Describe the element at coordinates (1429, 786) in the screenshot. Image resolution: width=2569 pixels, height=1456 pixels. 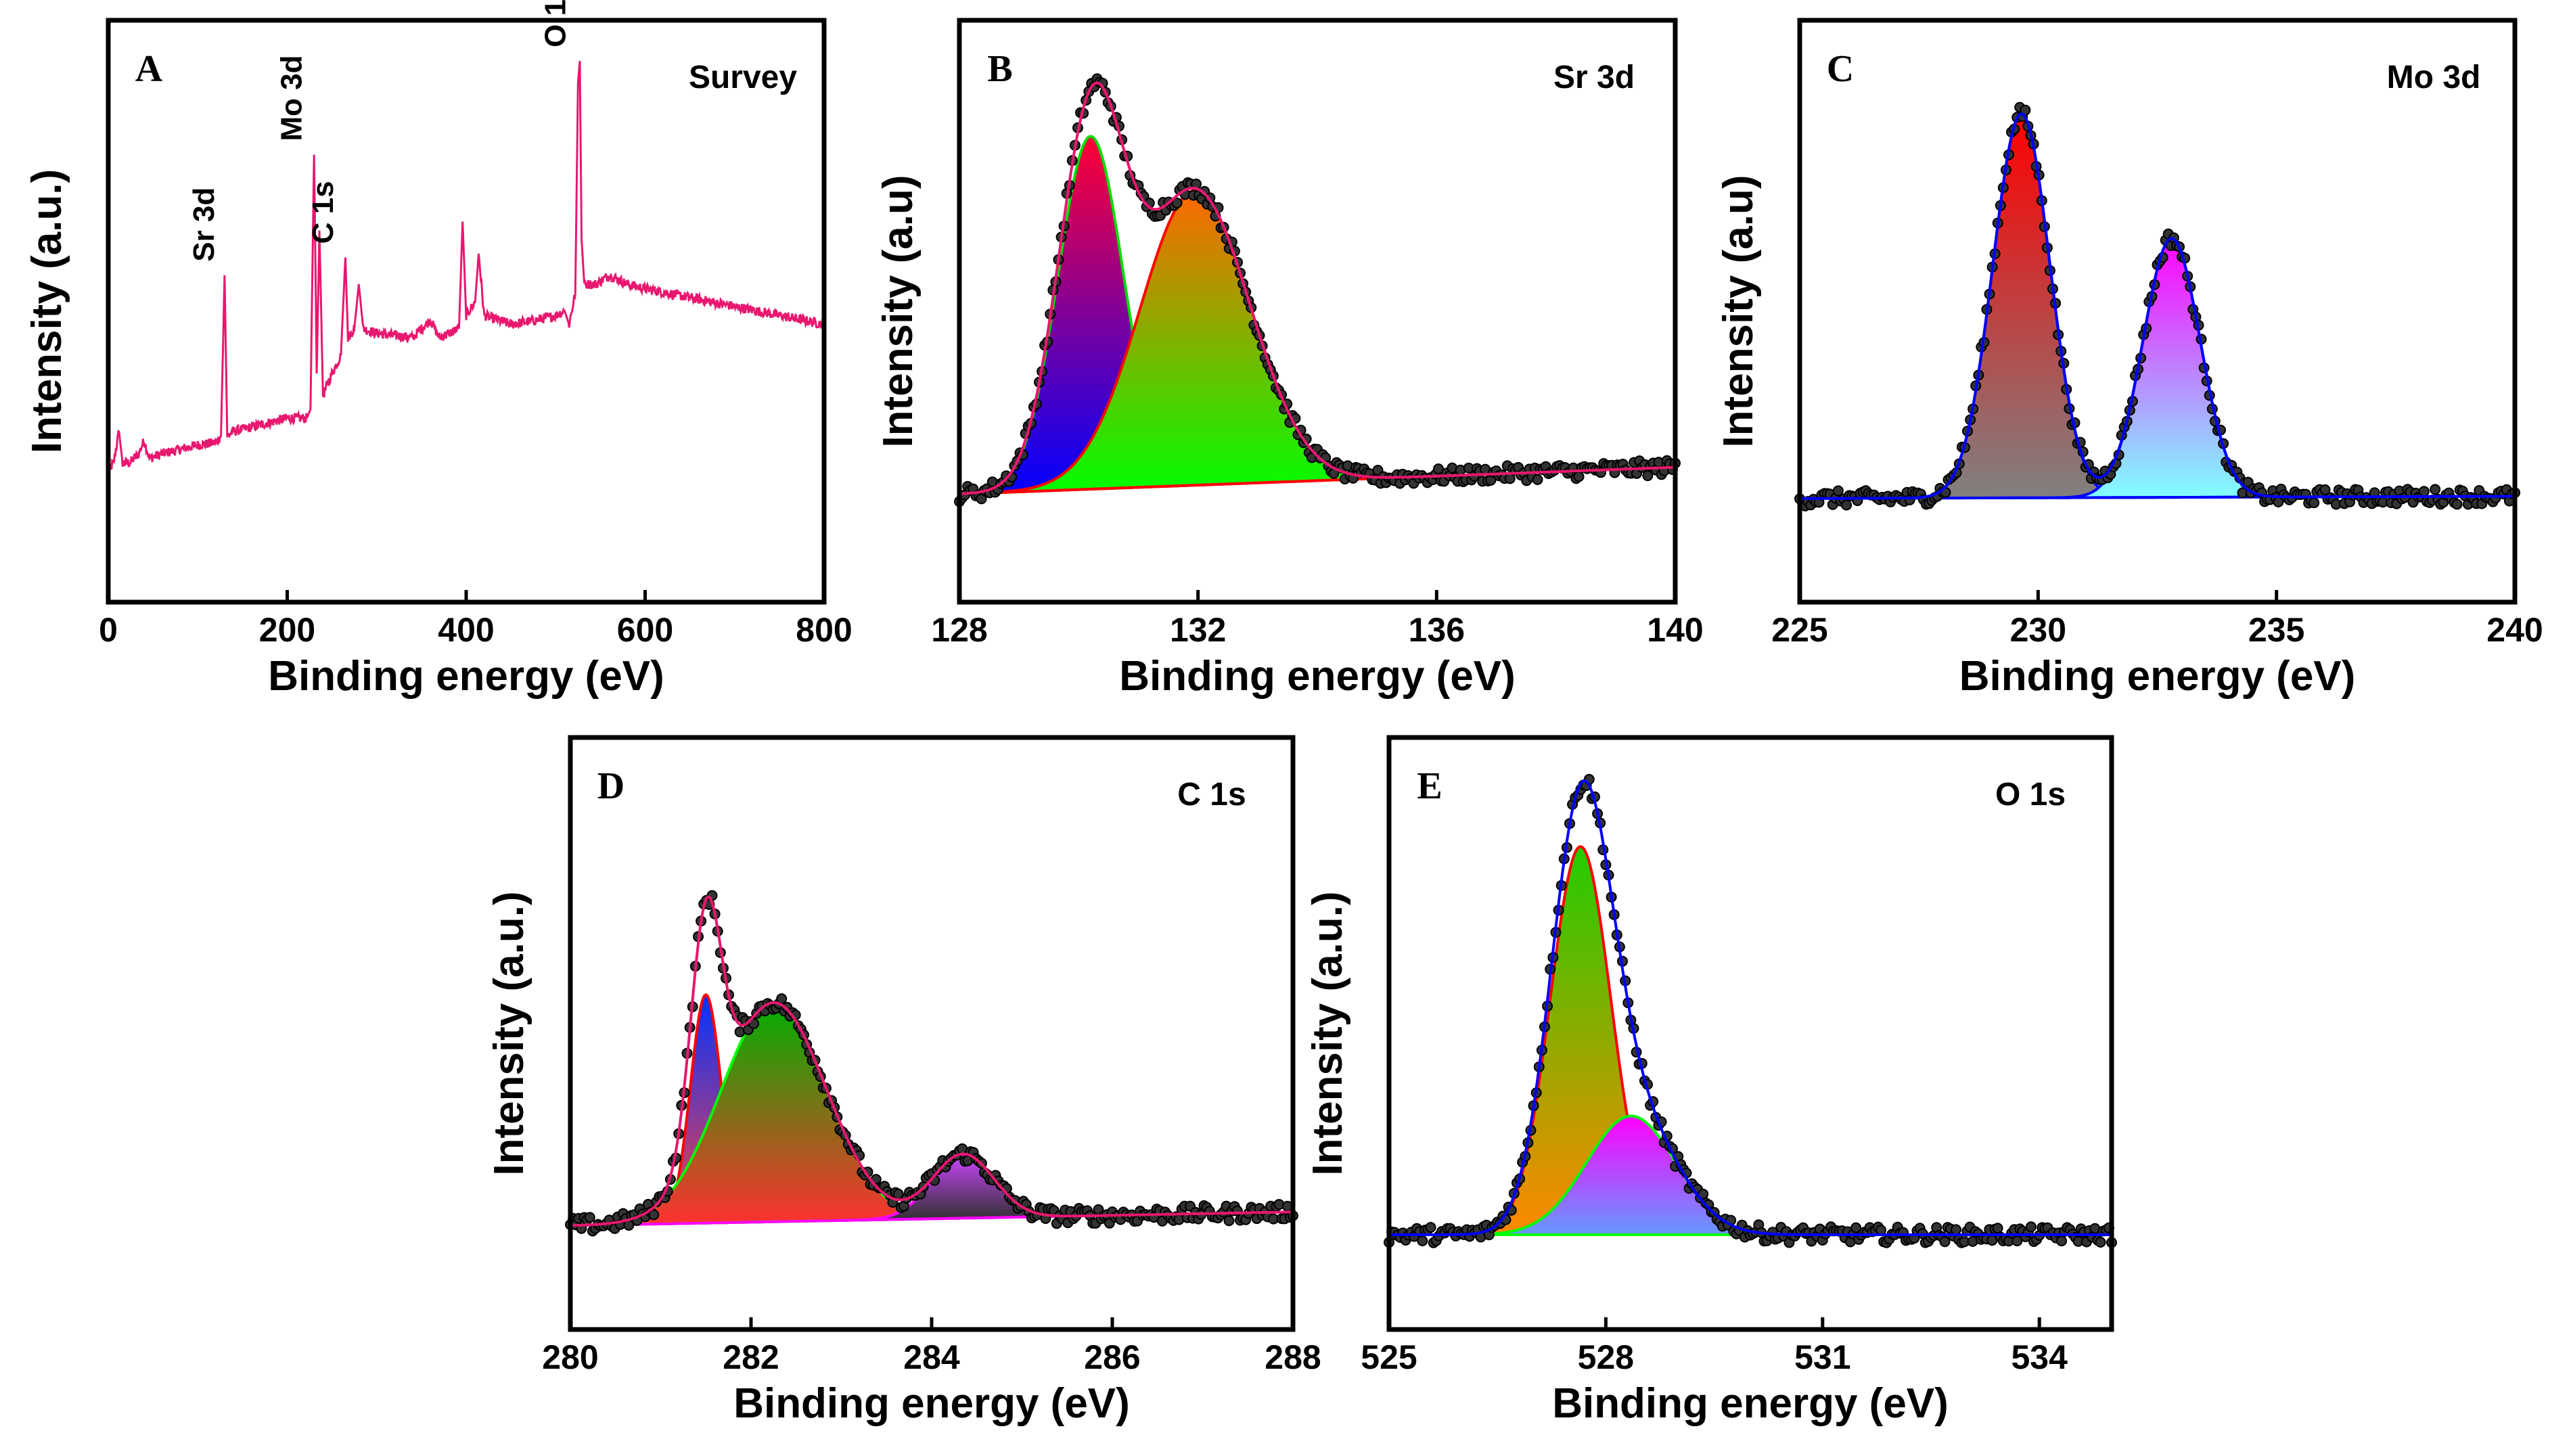
I see `panel-letter: E` at that location.